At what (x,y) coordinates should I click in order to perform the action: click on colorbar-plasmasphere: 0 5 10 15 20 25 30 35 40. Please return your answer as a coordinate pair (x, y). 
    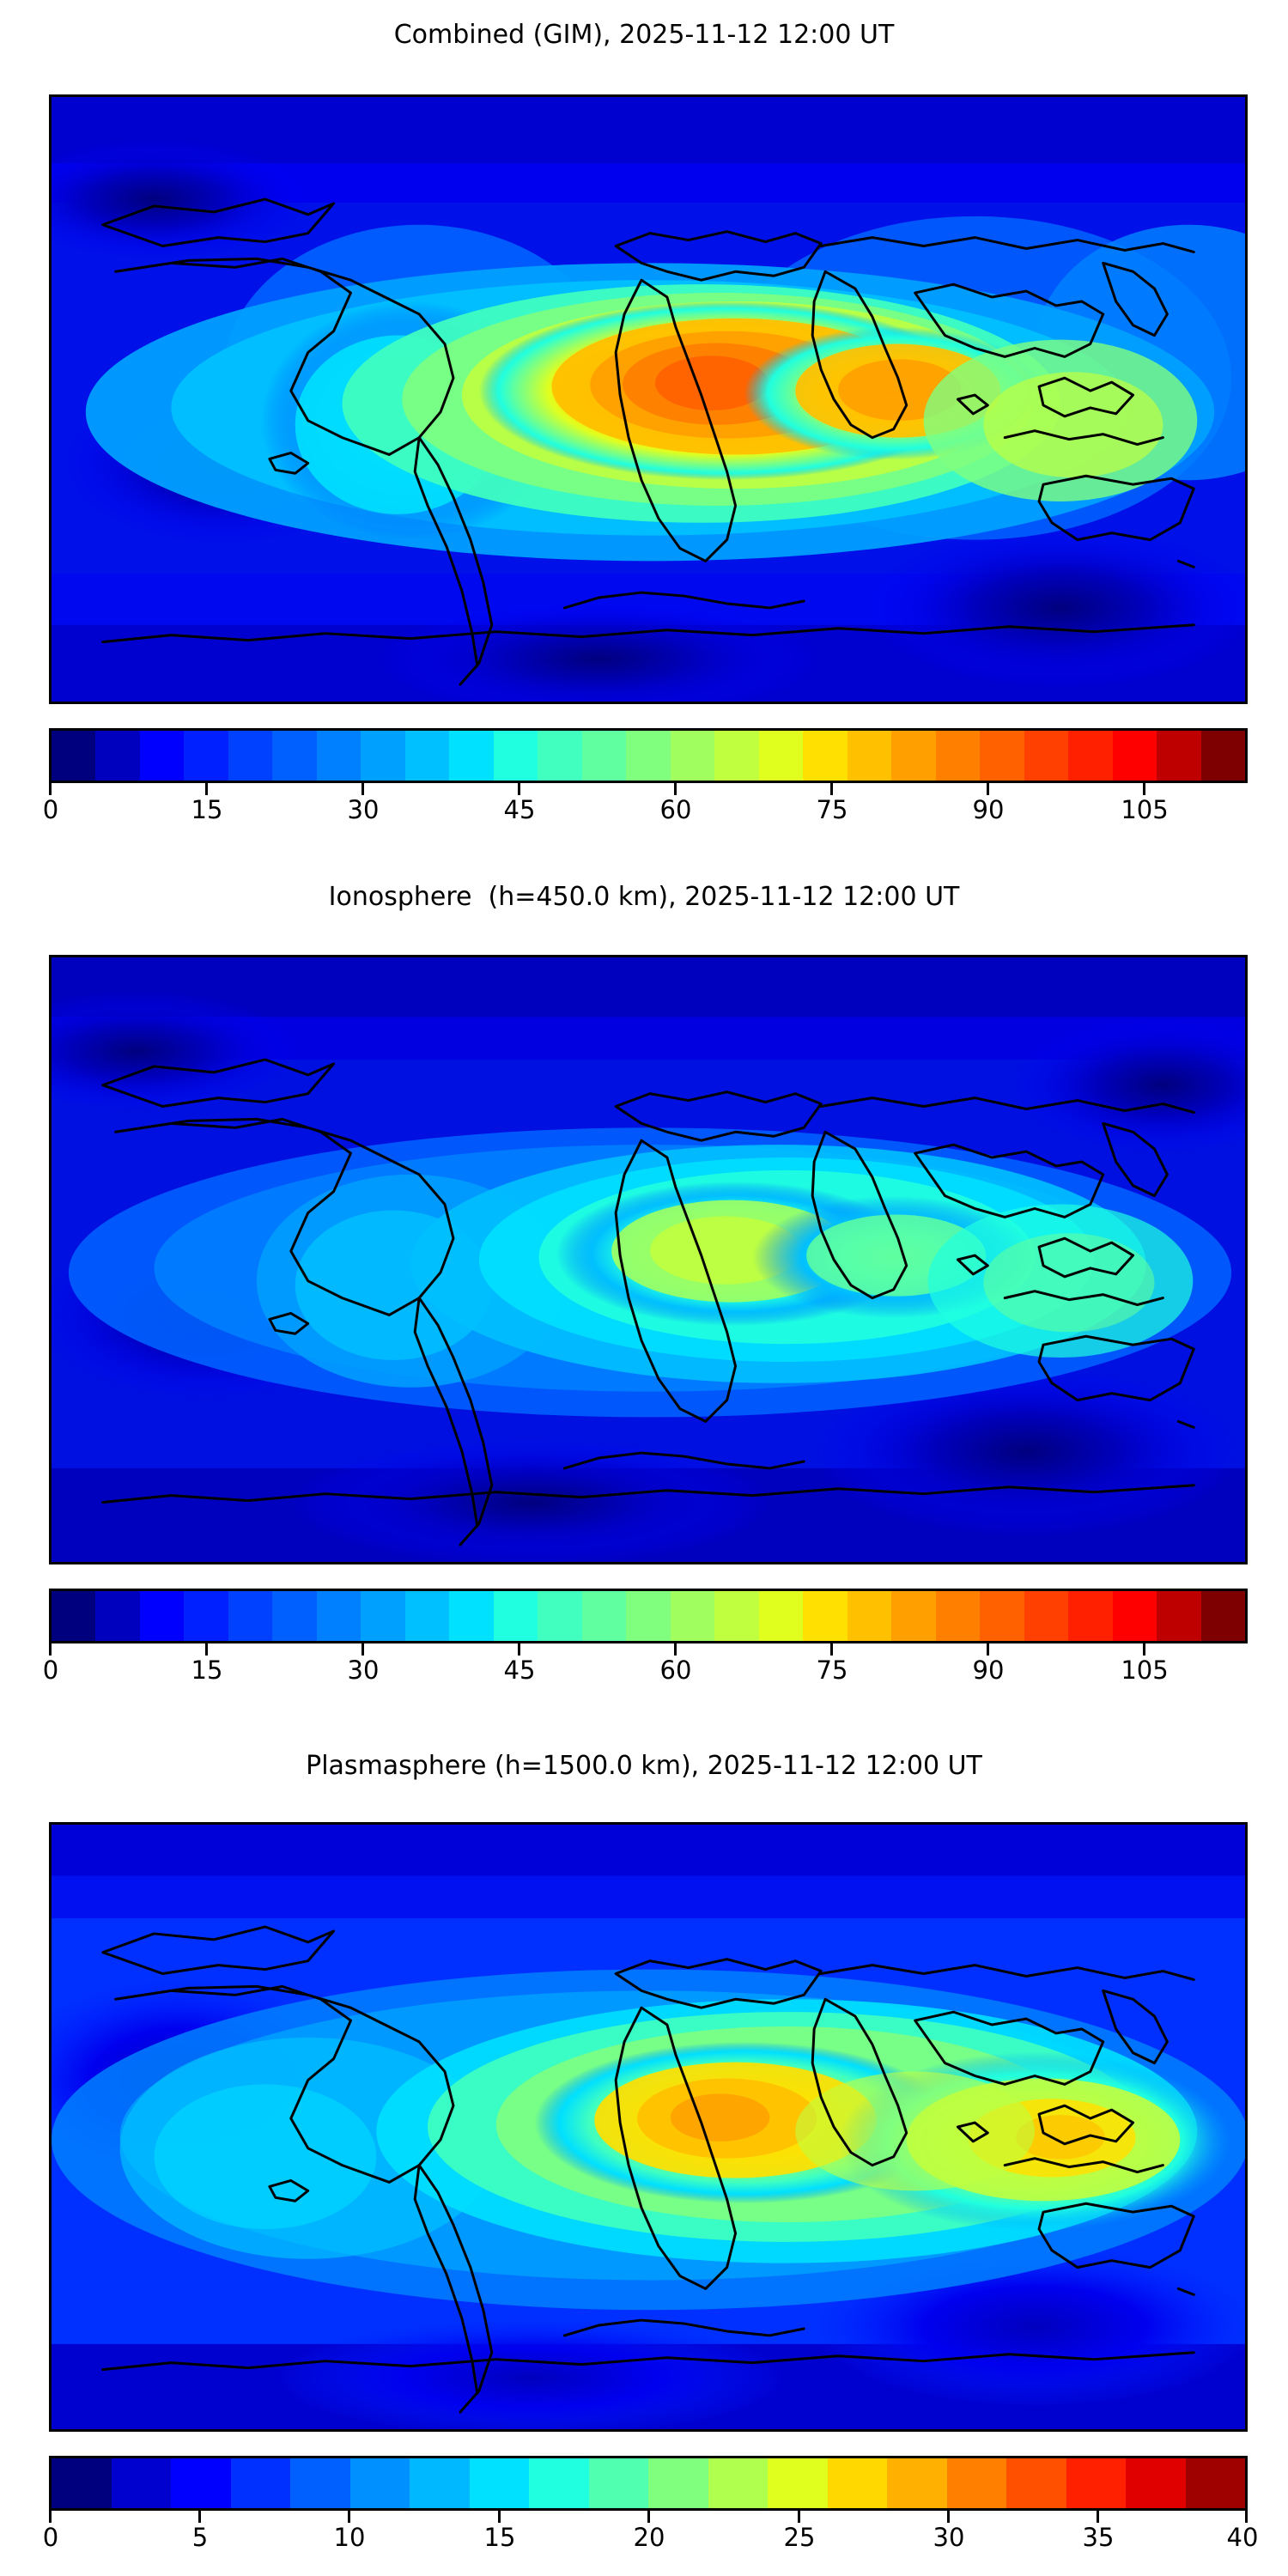
    Looking at the image, I should click on (651, 2507).